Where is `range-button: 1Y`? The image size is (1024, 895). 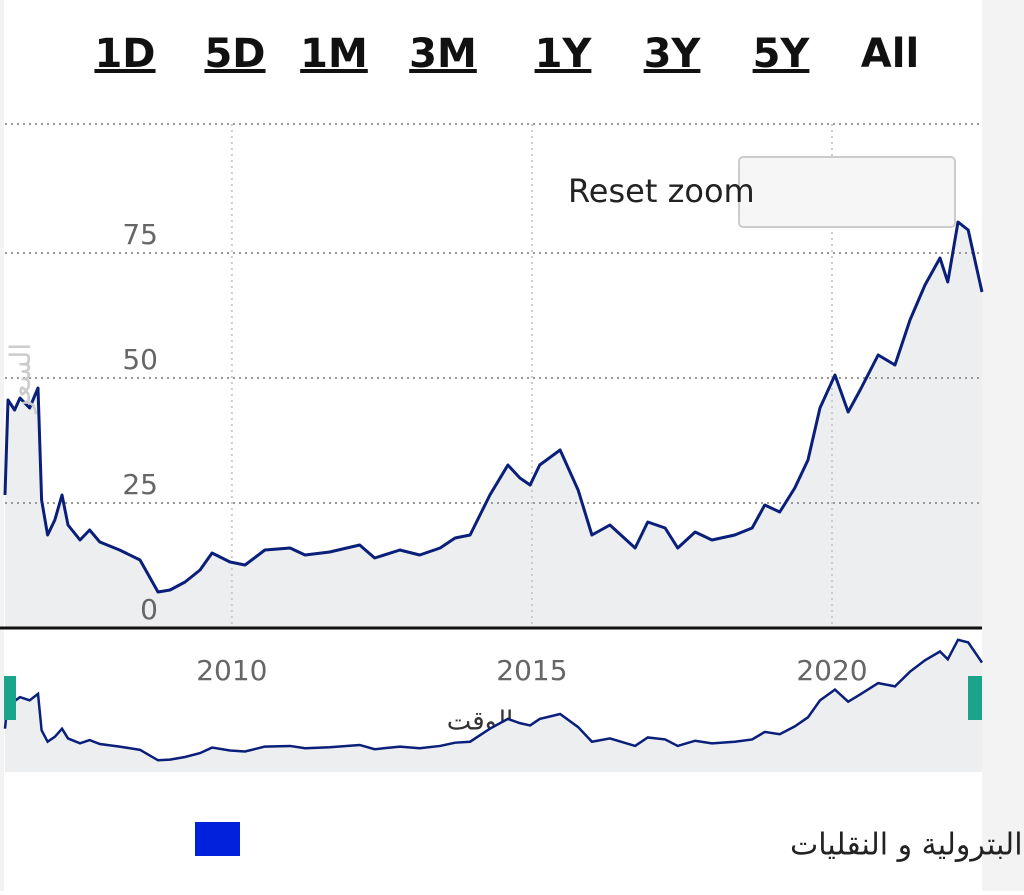 range-button: 1Y is located at coordinates (564, 54).